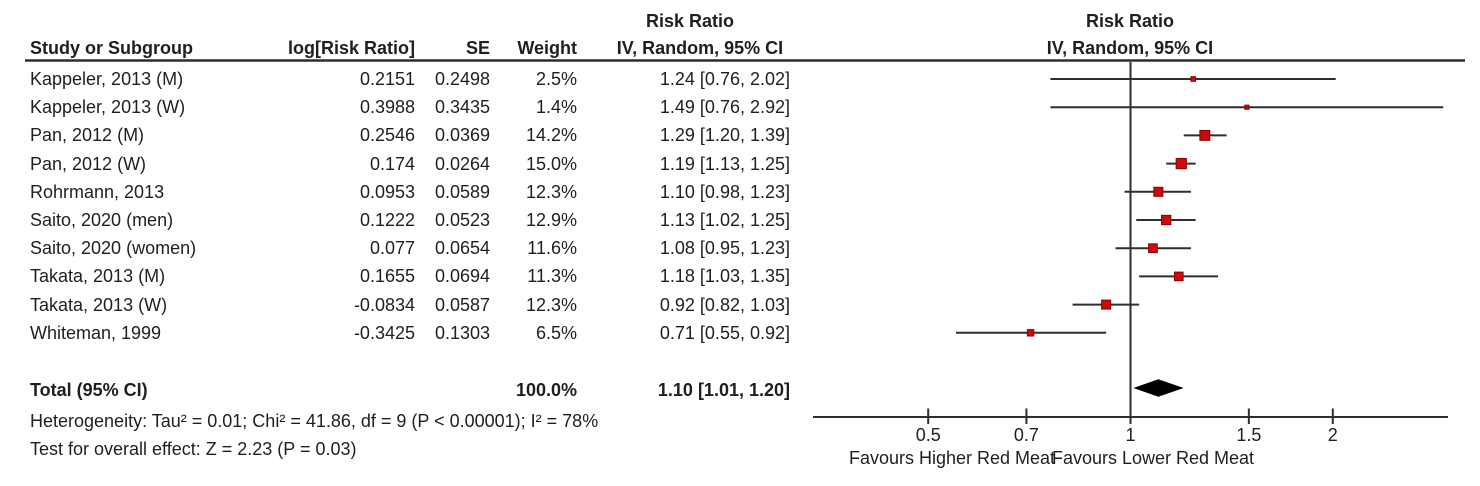 The height and width of the screenshot is (486, 1480). I want to click on log-rr-value: 0.3988, so click(387, 107).